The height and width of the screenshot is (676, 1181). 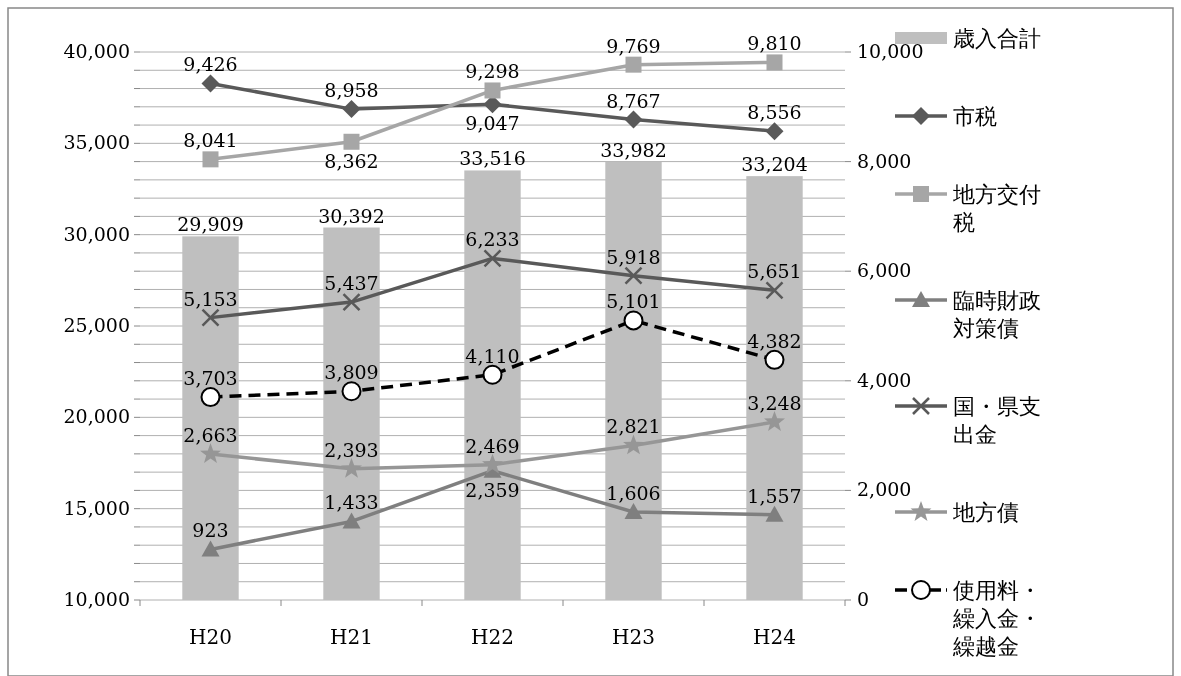 I want to click on data-label: 5,918, so click(x=633, y=256).